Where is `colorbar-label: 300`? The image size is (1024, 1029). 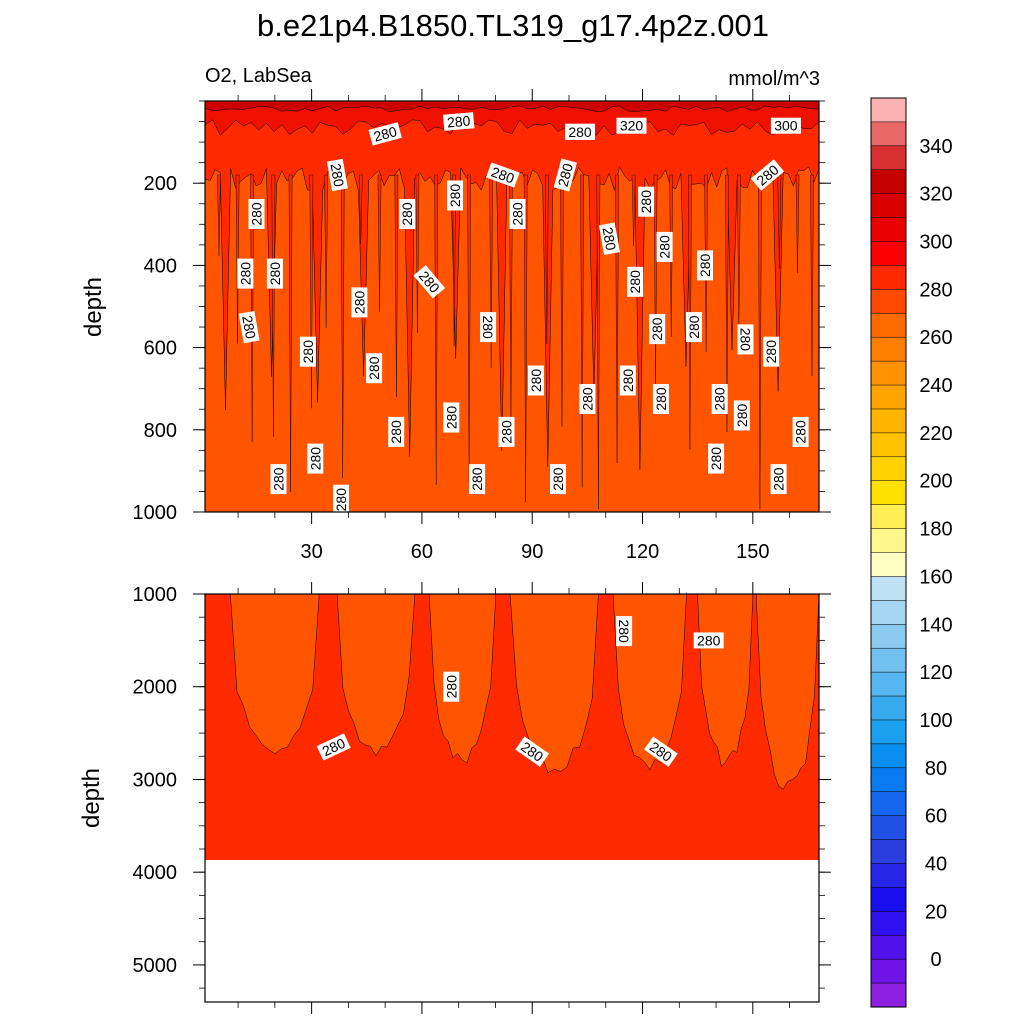 colorbar-label: 300 is located at coordinates (935, 243).